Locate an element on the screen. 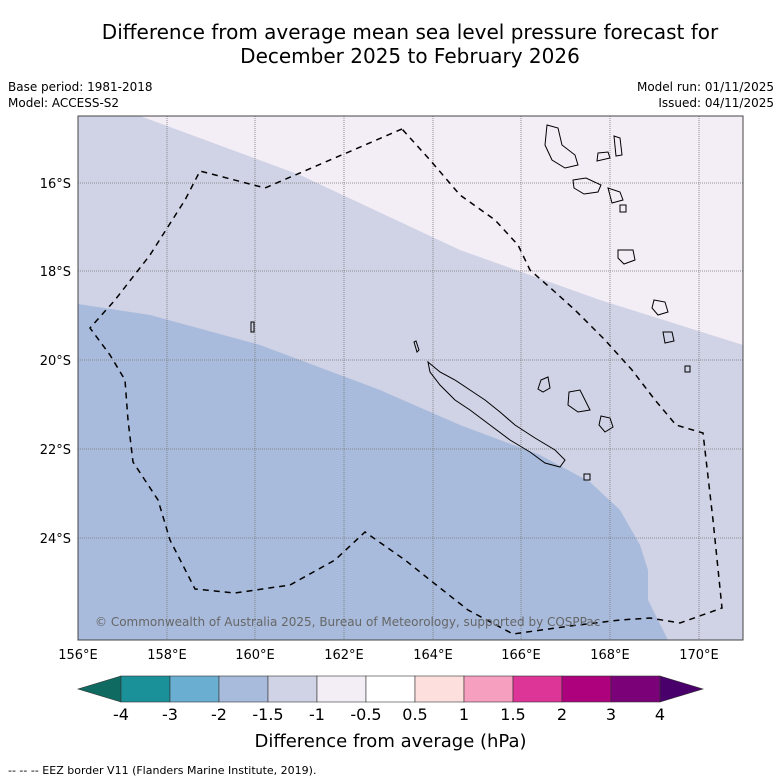 Image resolution: width=781 pixels, height=781 pixels. lon-label: 160°E is located at coordinates (255, 655).